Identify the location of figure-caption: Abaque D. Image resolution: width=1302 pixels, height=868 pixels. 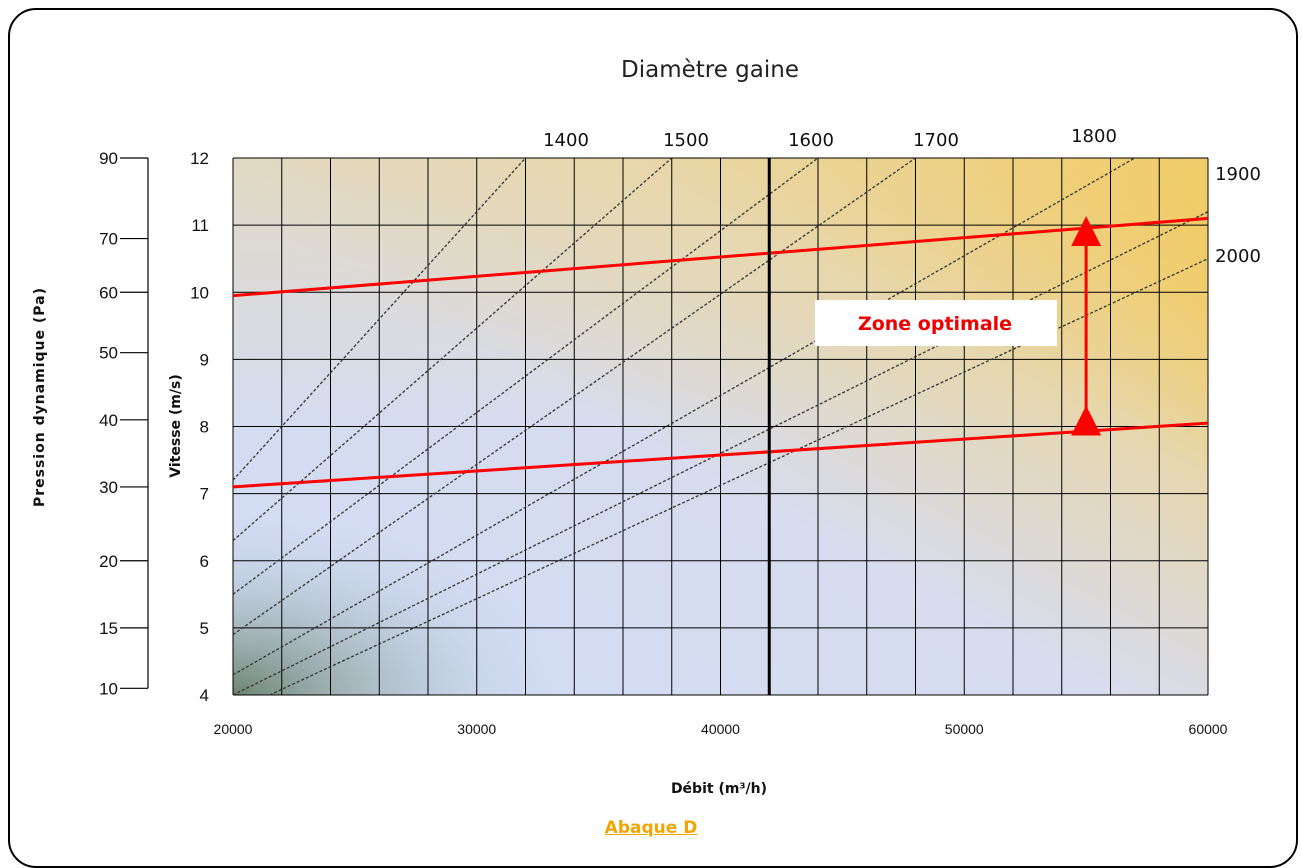
(651, 828).